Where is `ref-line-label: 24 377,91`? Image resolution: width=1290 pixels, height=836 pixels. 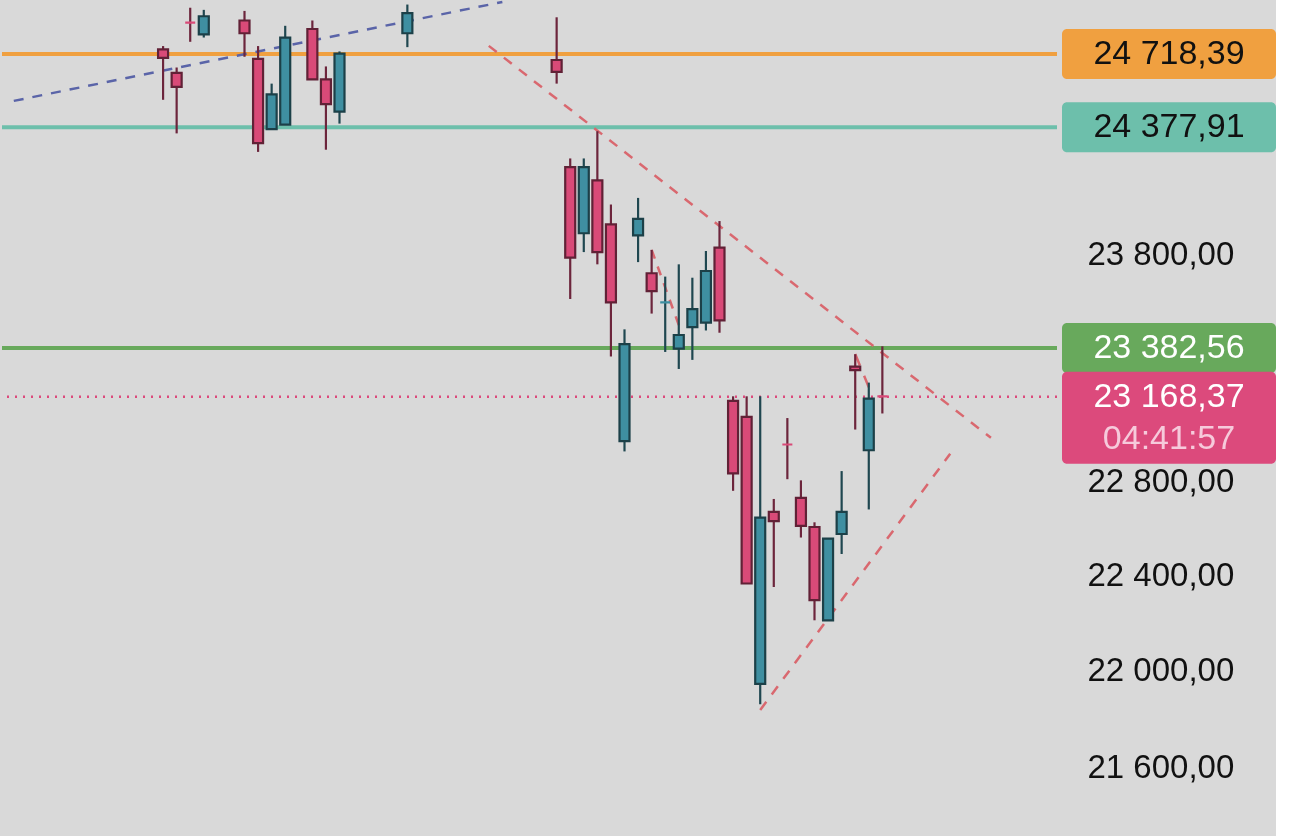
ref-line-label: 24 377,91 is located at coordinates (1169, 125).